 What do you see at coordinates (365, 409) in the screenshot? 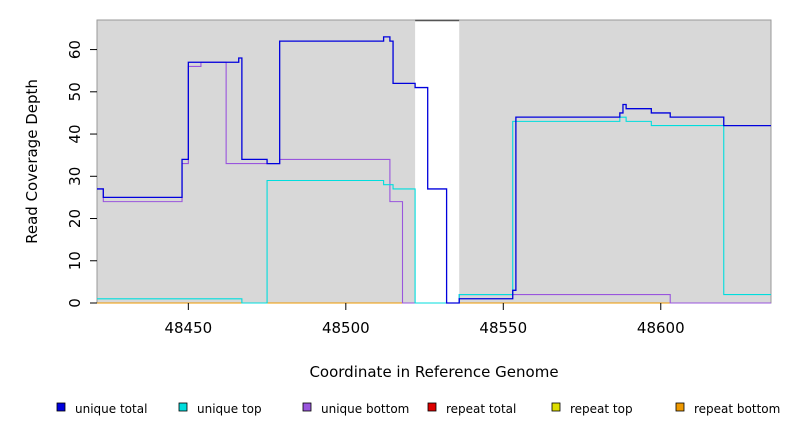
I see `legend-label: unique bottom` at bounding box center [365, 409].